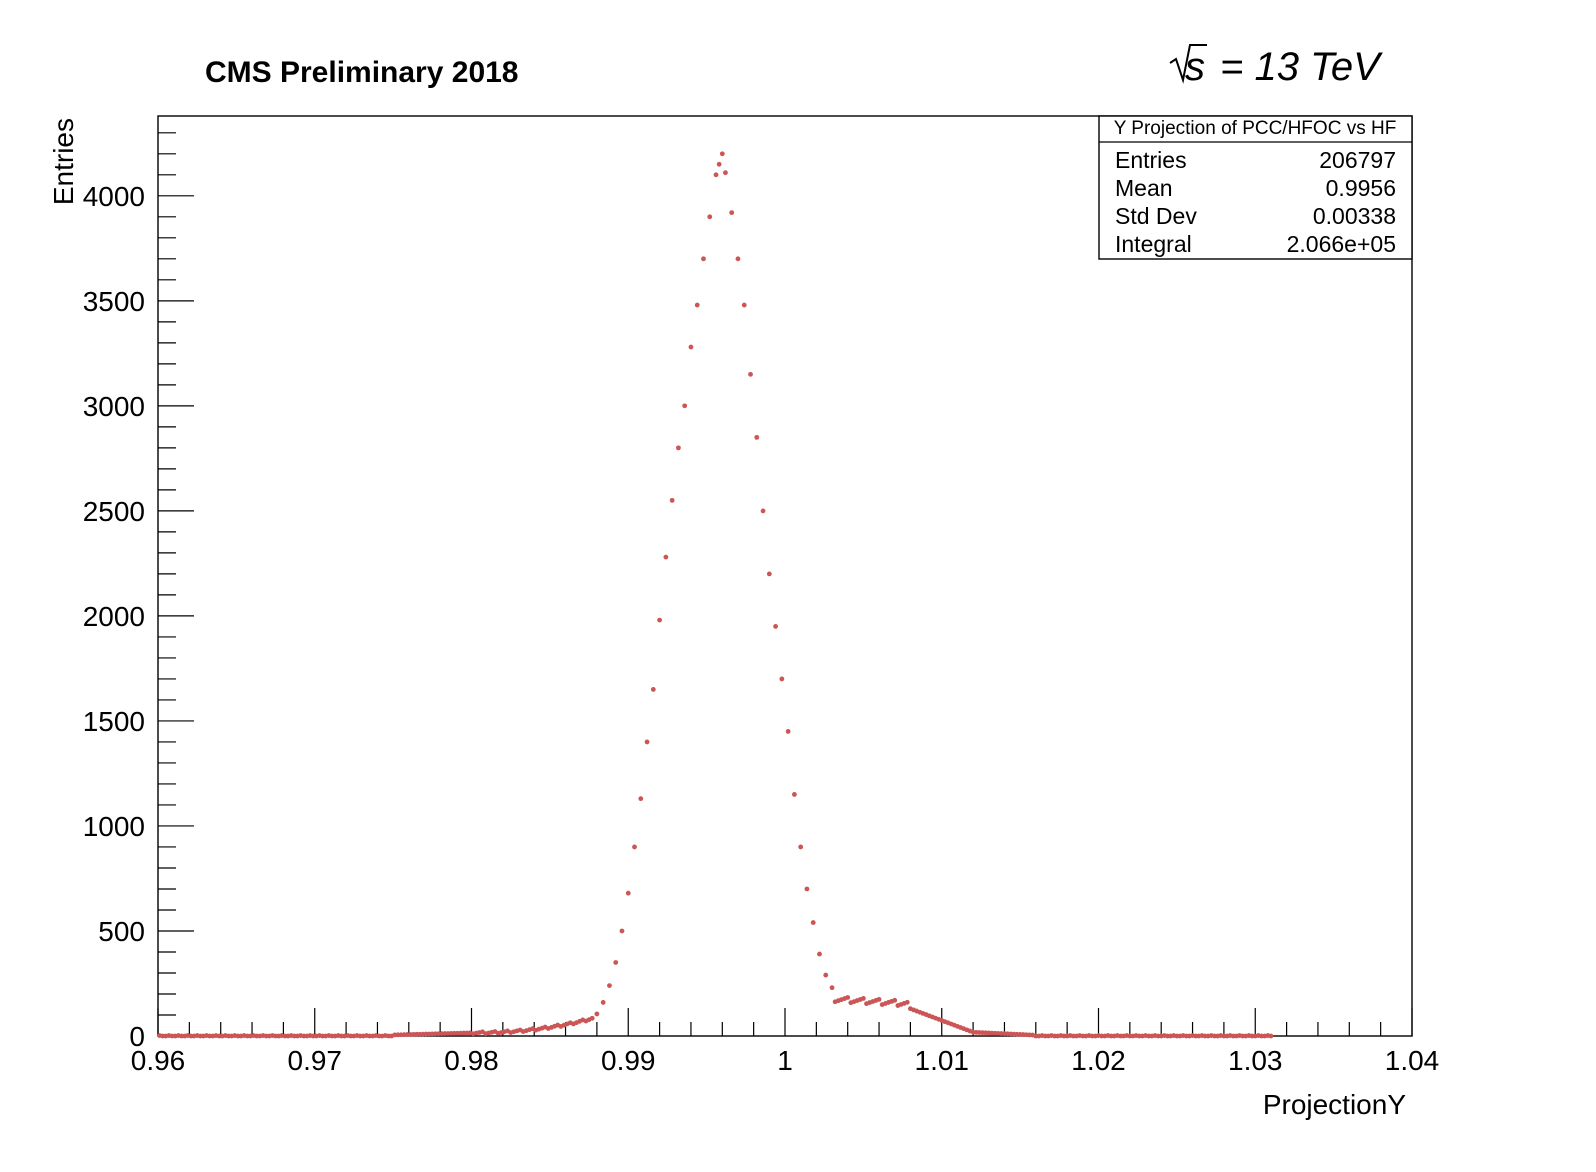 The width and height of the screenshot is (1596, 1172). Describe the element at coordinates (1412, 1060) in the screenshot. I see `x-tick-label: 1.04` at that location.